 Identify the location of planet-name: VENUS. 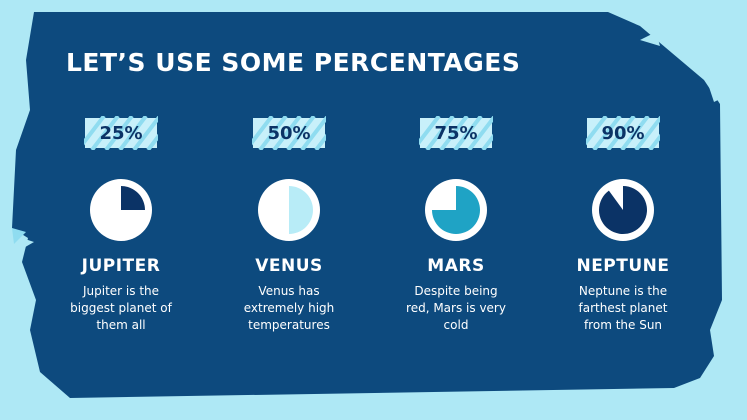
(289, 266).